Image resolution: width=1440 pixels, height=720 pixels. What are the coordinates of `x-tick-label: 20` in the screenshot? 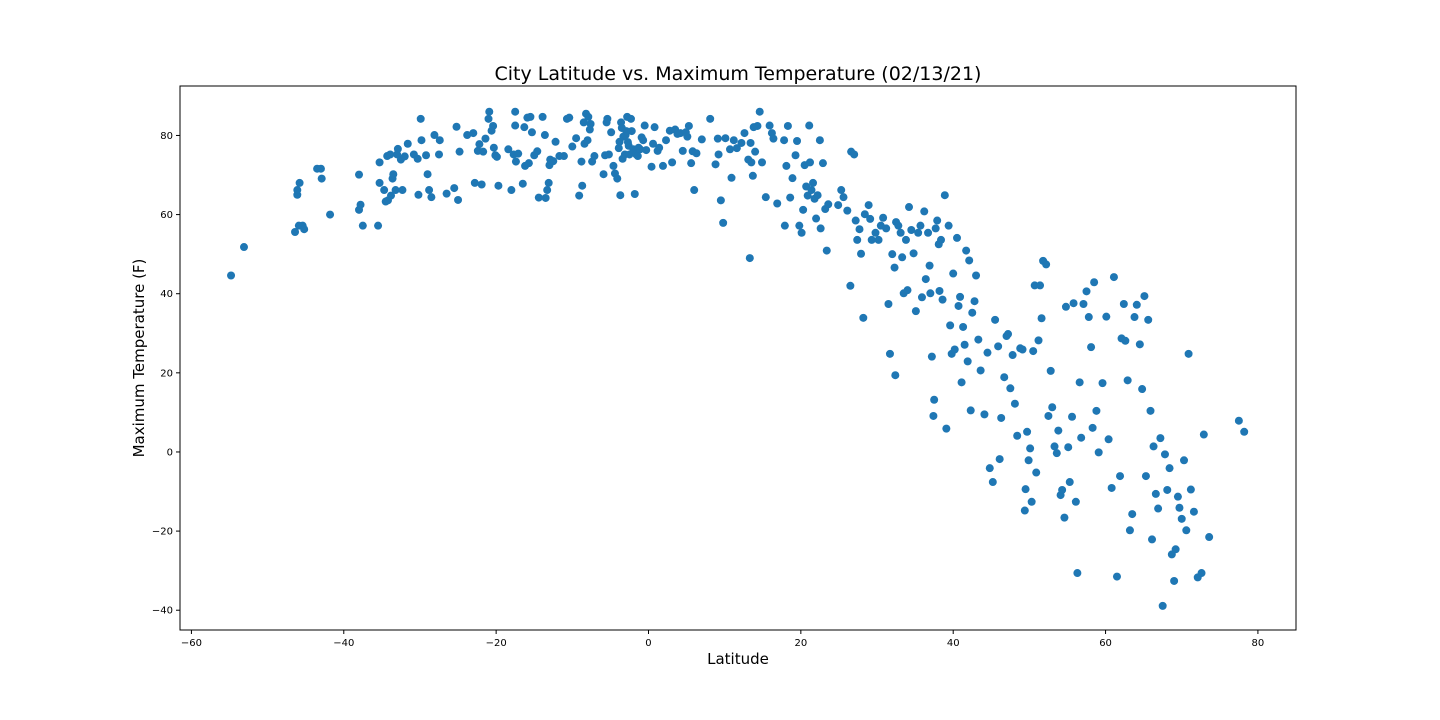 It's located at (800, 643).